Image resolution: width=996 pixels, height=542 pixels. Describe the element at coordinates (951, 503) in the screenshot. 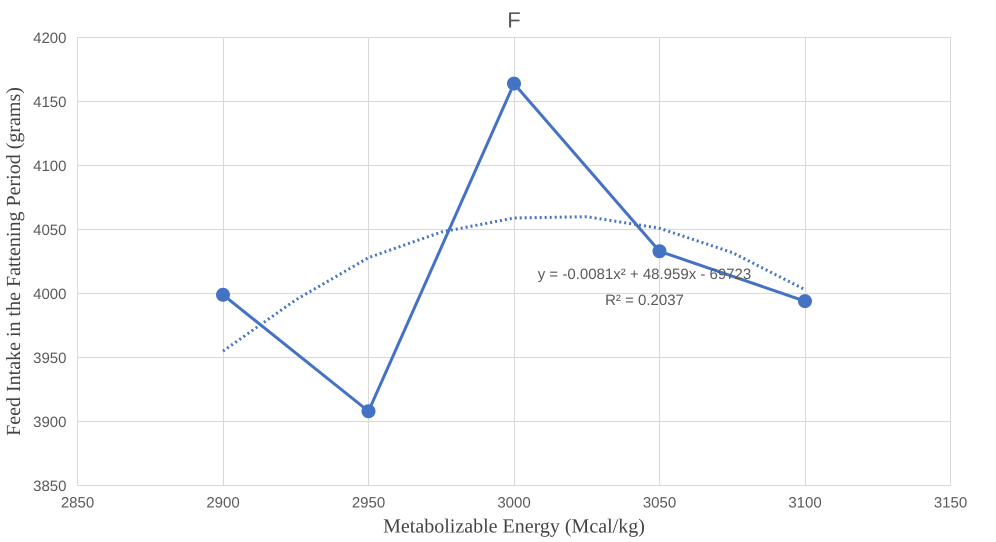

I see `x-tick-label: 3150` at that location.